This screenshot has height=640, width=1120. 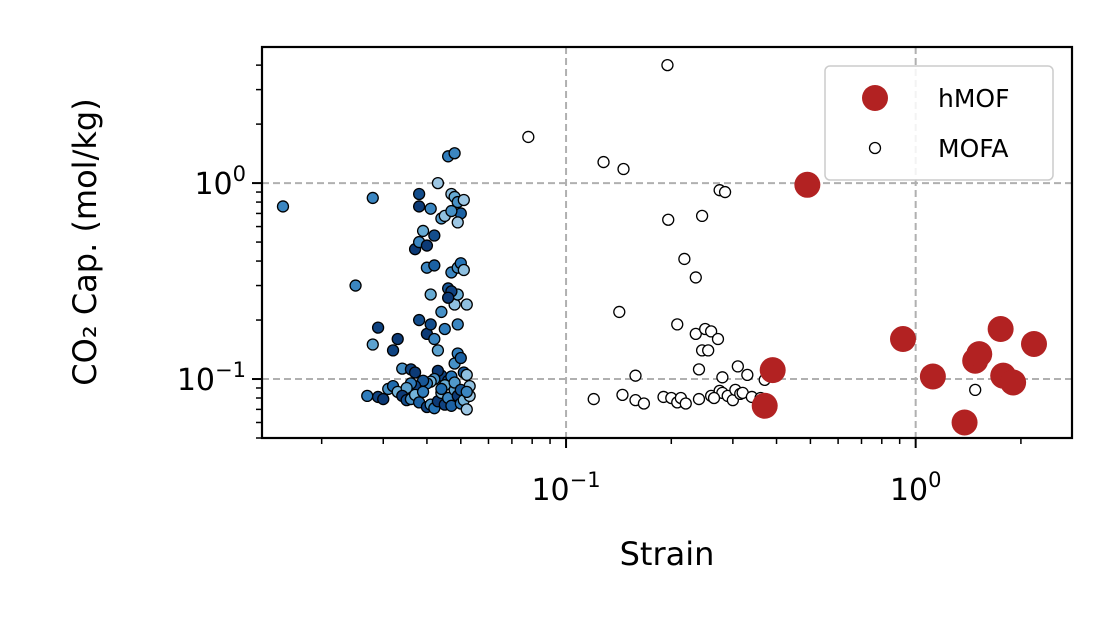 I want to click on legend-marker-mofa, so click(x=875, y=148).